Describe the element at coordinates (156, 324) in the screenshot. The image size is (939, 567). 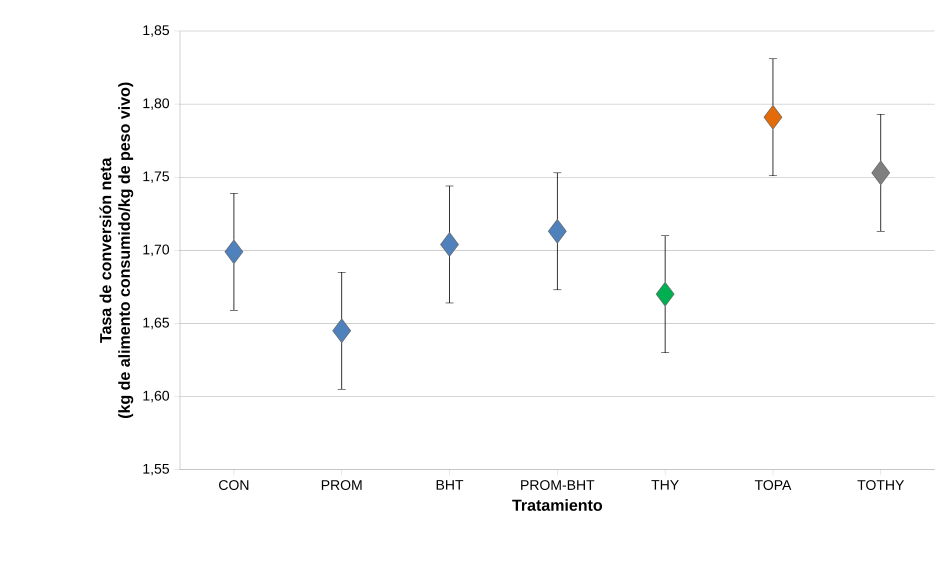
I see `y-tick-label: 1,65` at that location.